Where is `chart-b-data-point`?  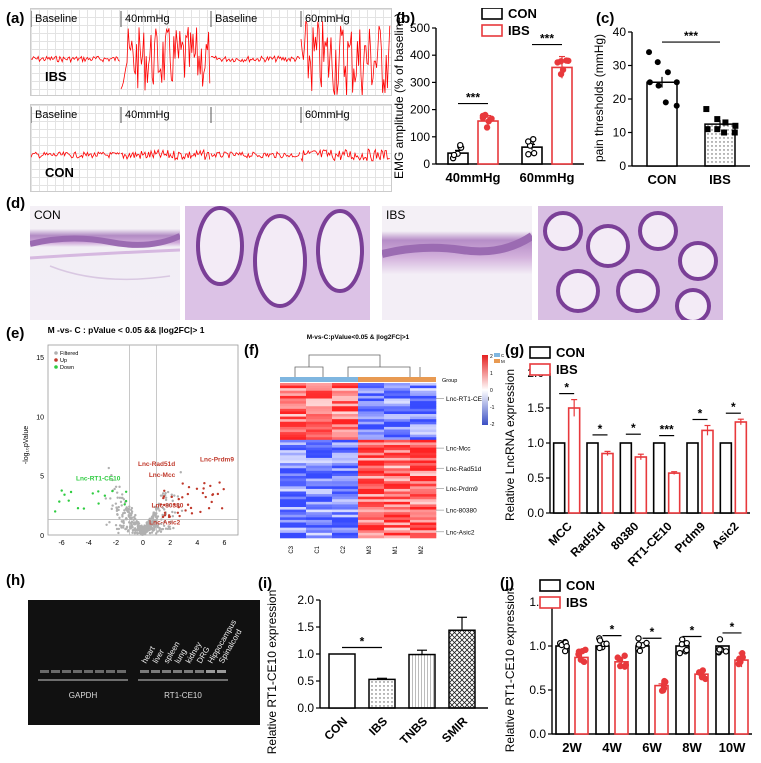
chart-b-data-point is located at coordinates (491, 118).